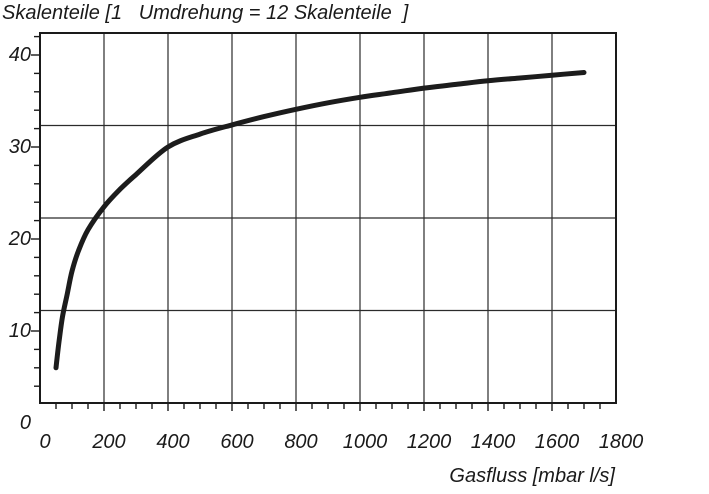 This screenshot has width=709, height=494. Describe the element at coordinates (19, 55) in the screenshot. I see `y-tick-label: 40` at that location.